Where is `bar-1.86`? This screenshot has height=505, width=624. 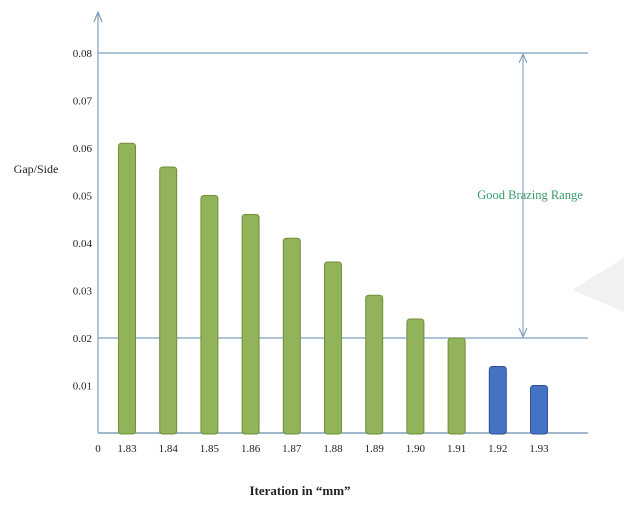 bar-1.86 is located at coordinates (250, 324).